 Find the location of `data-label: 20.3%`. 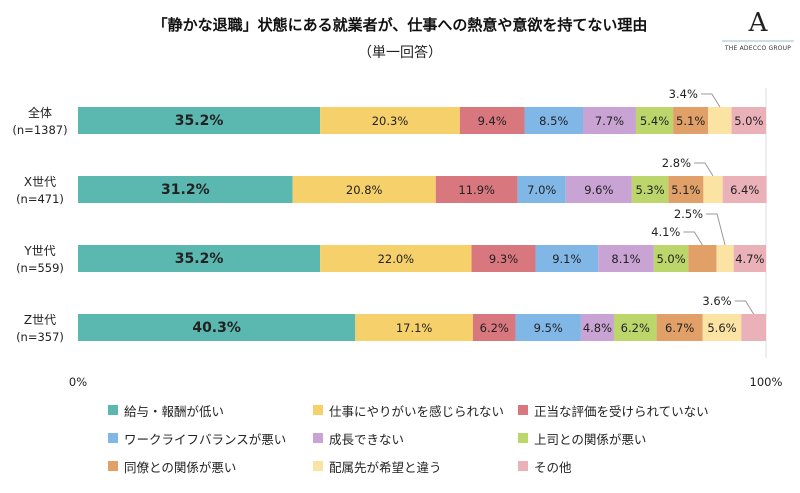

data-label: 20.3% is located at coordinates (390, 121).